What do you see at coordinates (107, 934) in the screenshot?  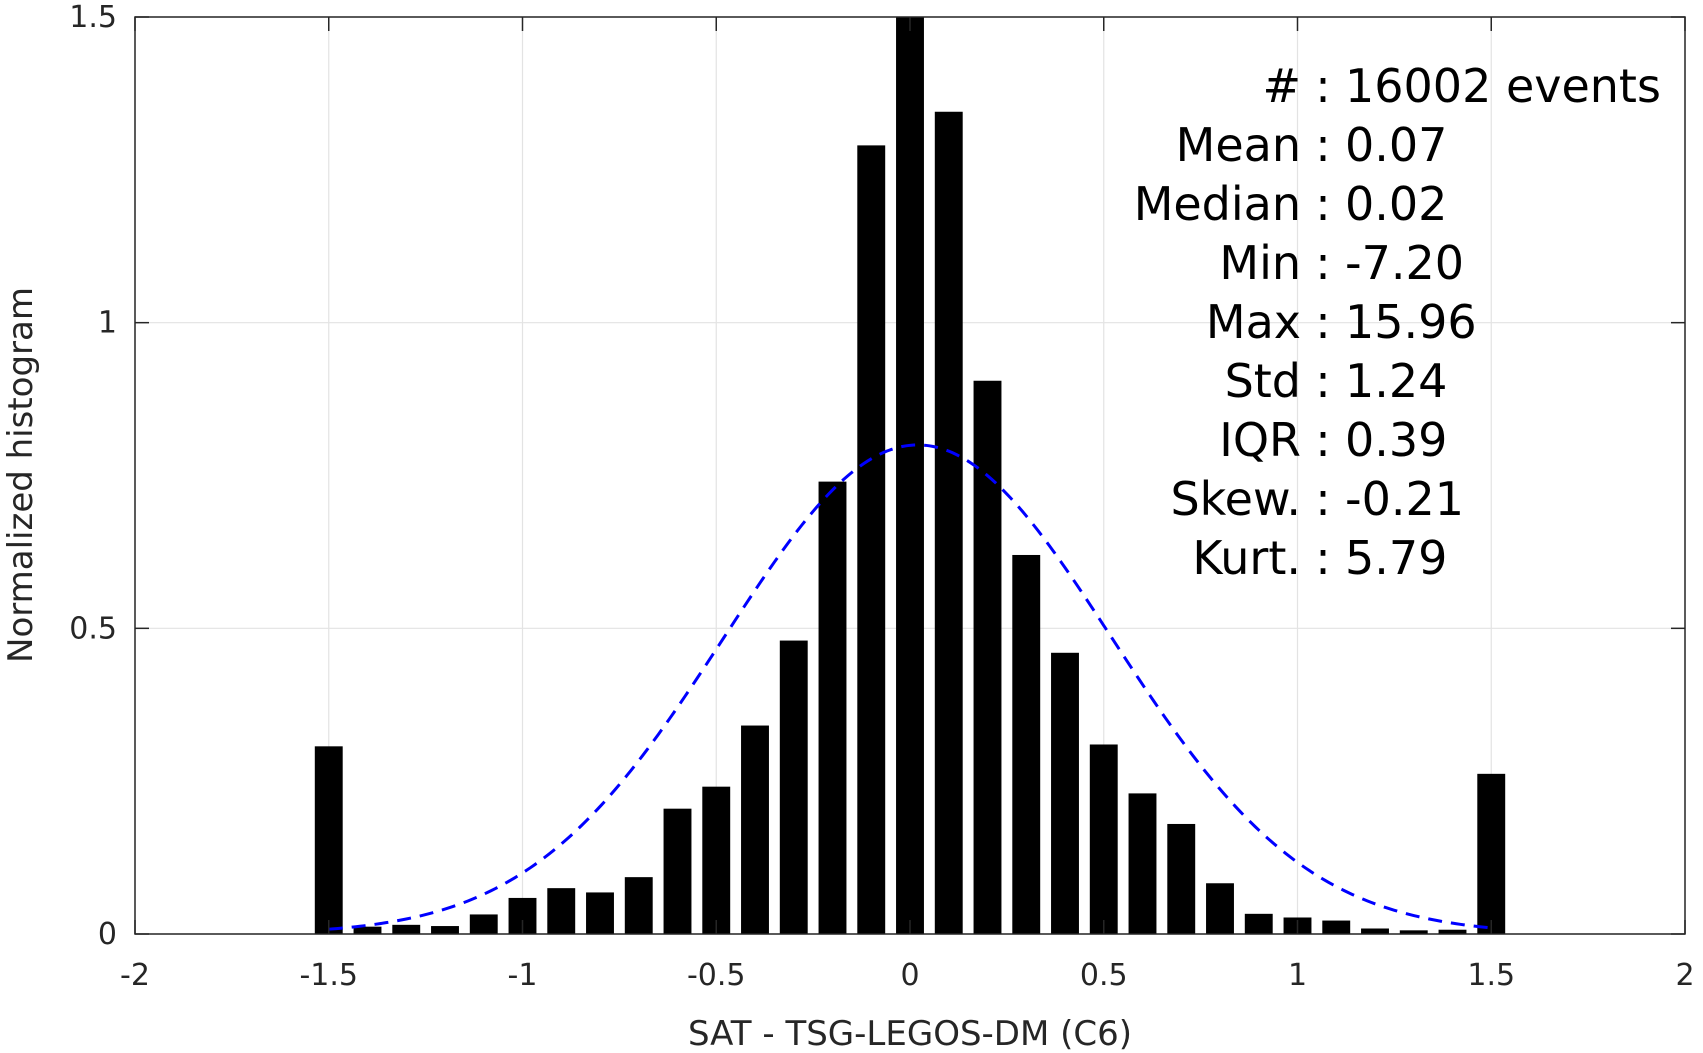 I see `y-tick-label: 0` at bounding box center [107, 934].